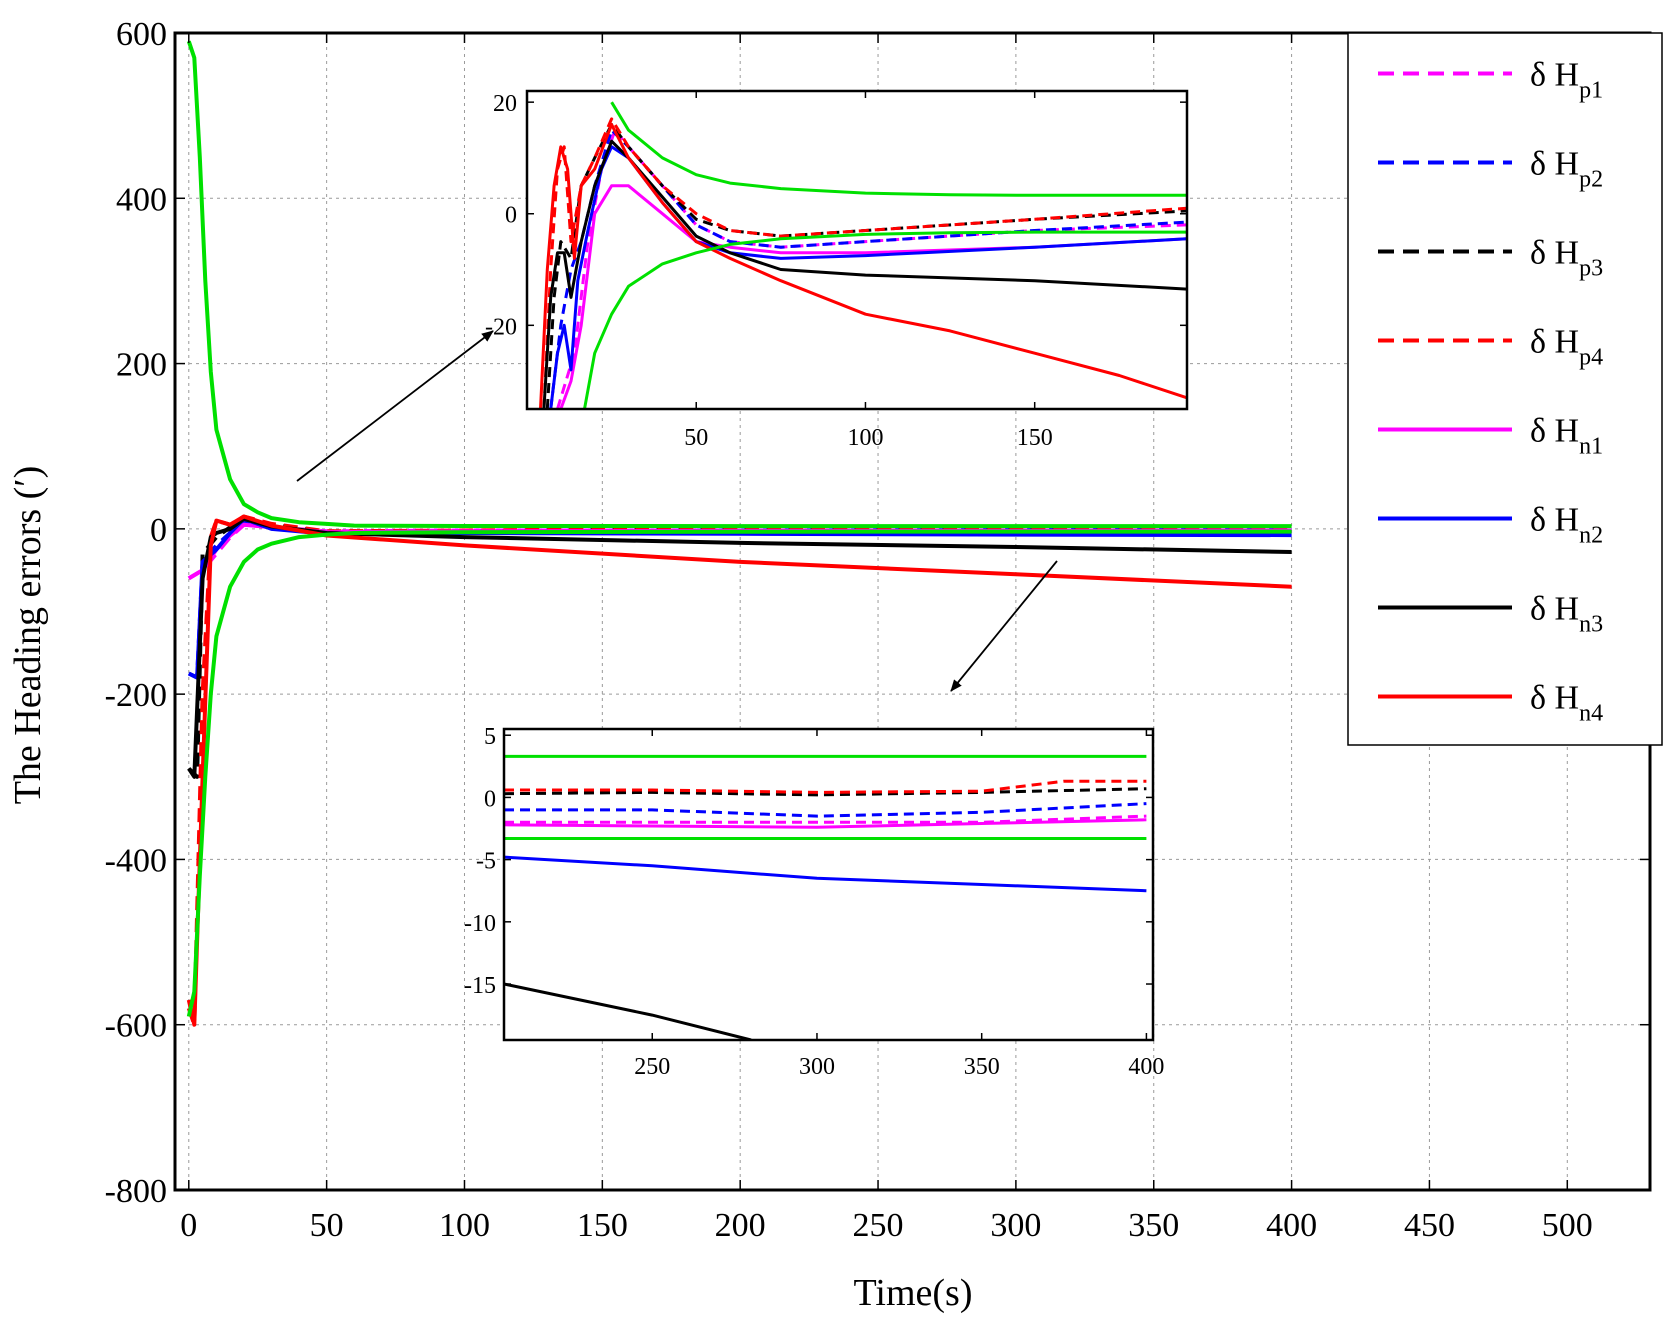  What do you see at coordinates (28, 635) in the screenshot?
I see `y-axis-title: The Heading errors (′)` at bounding box center [28, 635].